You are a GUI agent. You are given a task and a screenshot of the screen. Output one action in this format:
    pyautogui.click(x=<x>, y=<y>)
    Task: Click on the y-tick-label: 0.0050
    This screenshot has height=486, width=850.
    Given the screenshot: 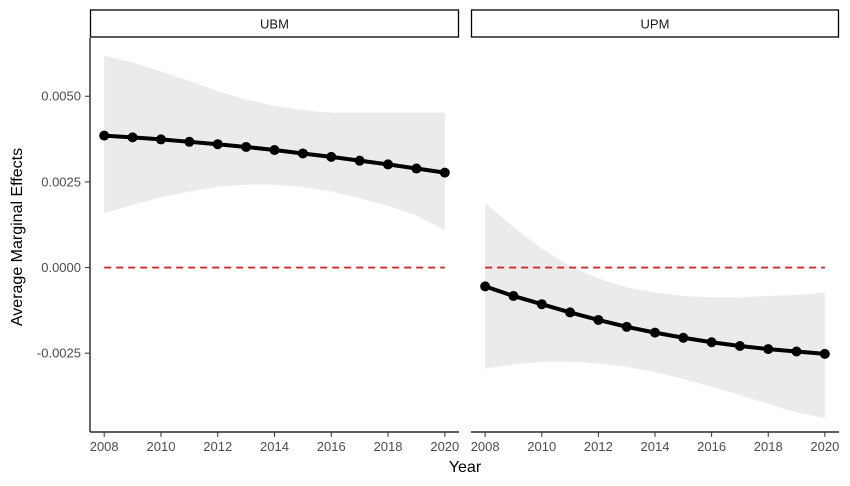 What is the action you would take?
    pyautogui.click(x=61, y=96)
    